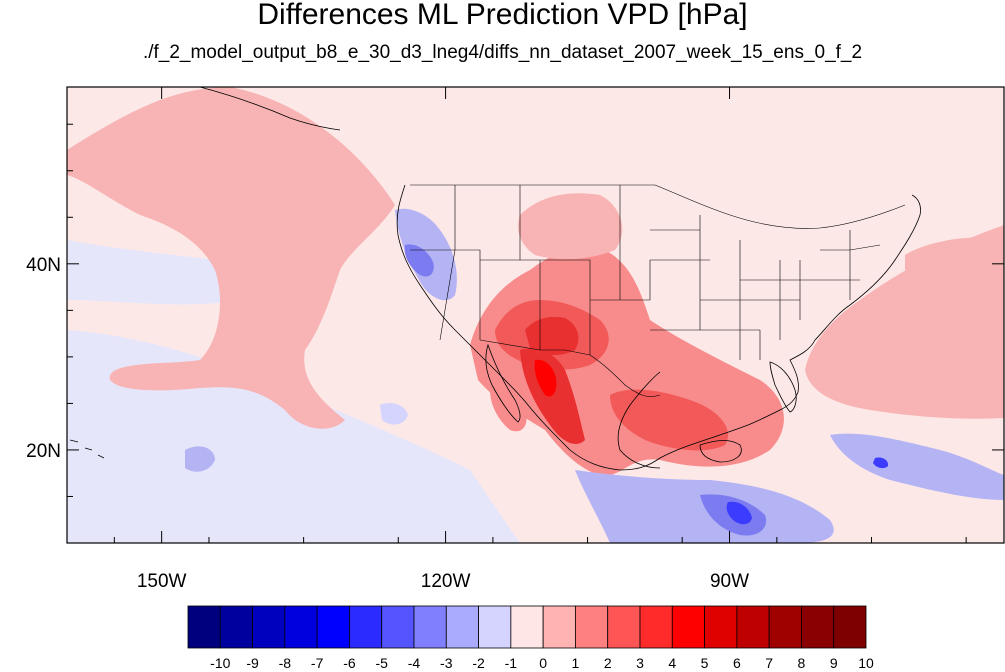  I want to click on colorbar-label-11: 1, so click(576, 663).